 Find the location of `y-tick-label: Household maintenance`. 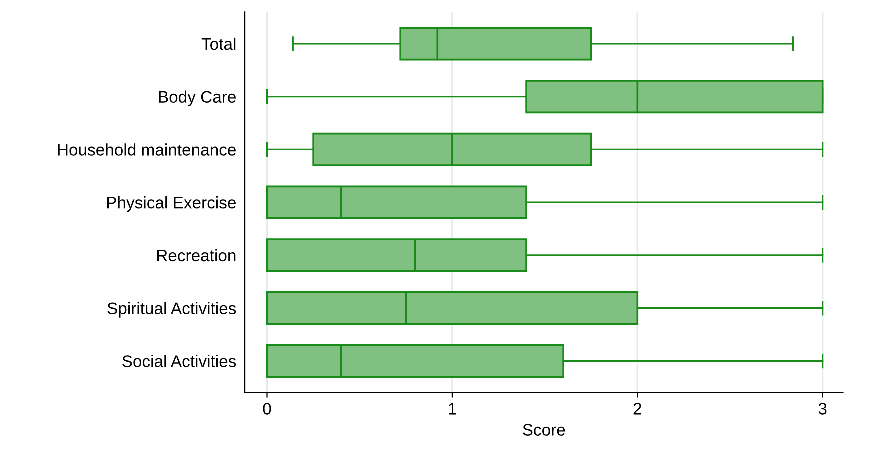

y-tick-label: Household maintenance is located at coordinates (147, 150).